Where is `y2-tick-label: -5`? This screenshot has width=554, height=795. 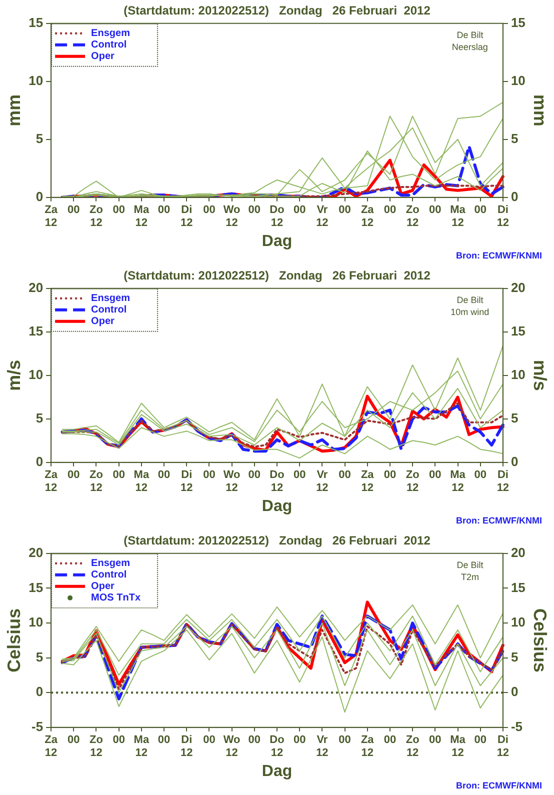
y2-tick-label: -5 is located at coordinates (516, 726).